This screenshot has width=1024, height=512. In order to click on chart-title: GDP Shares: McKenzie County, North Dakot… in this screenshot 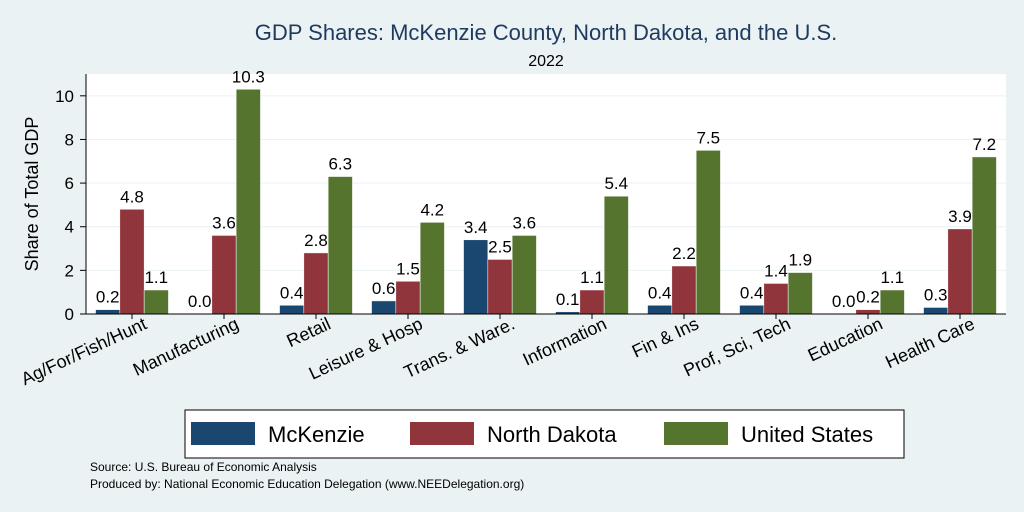, I will do `click(546, 32)`.